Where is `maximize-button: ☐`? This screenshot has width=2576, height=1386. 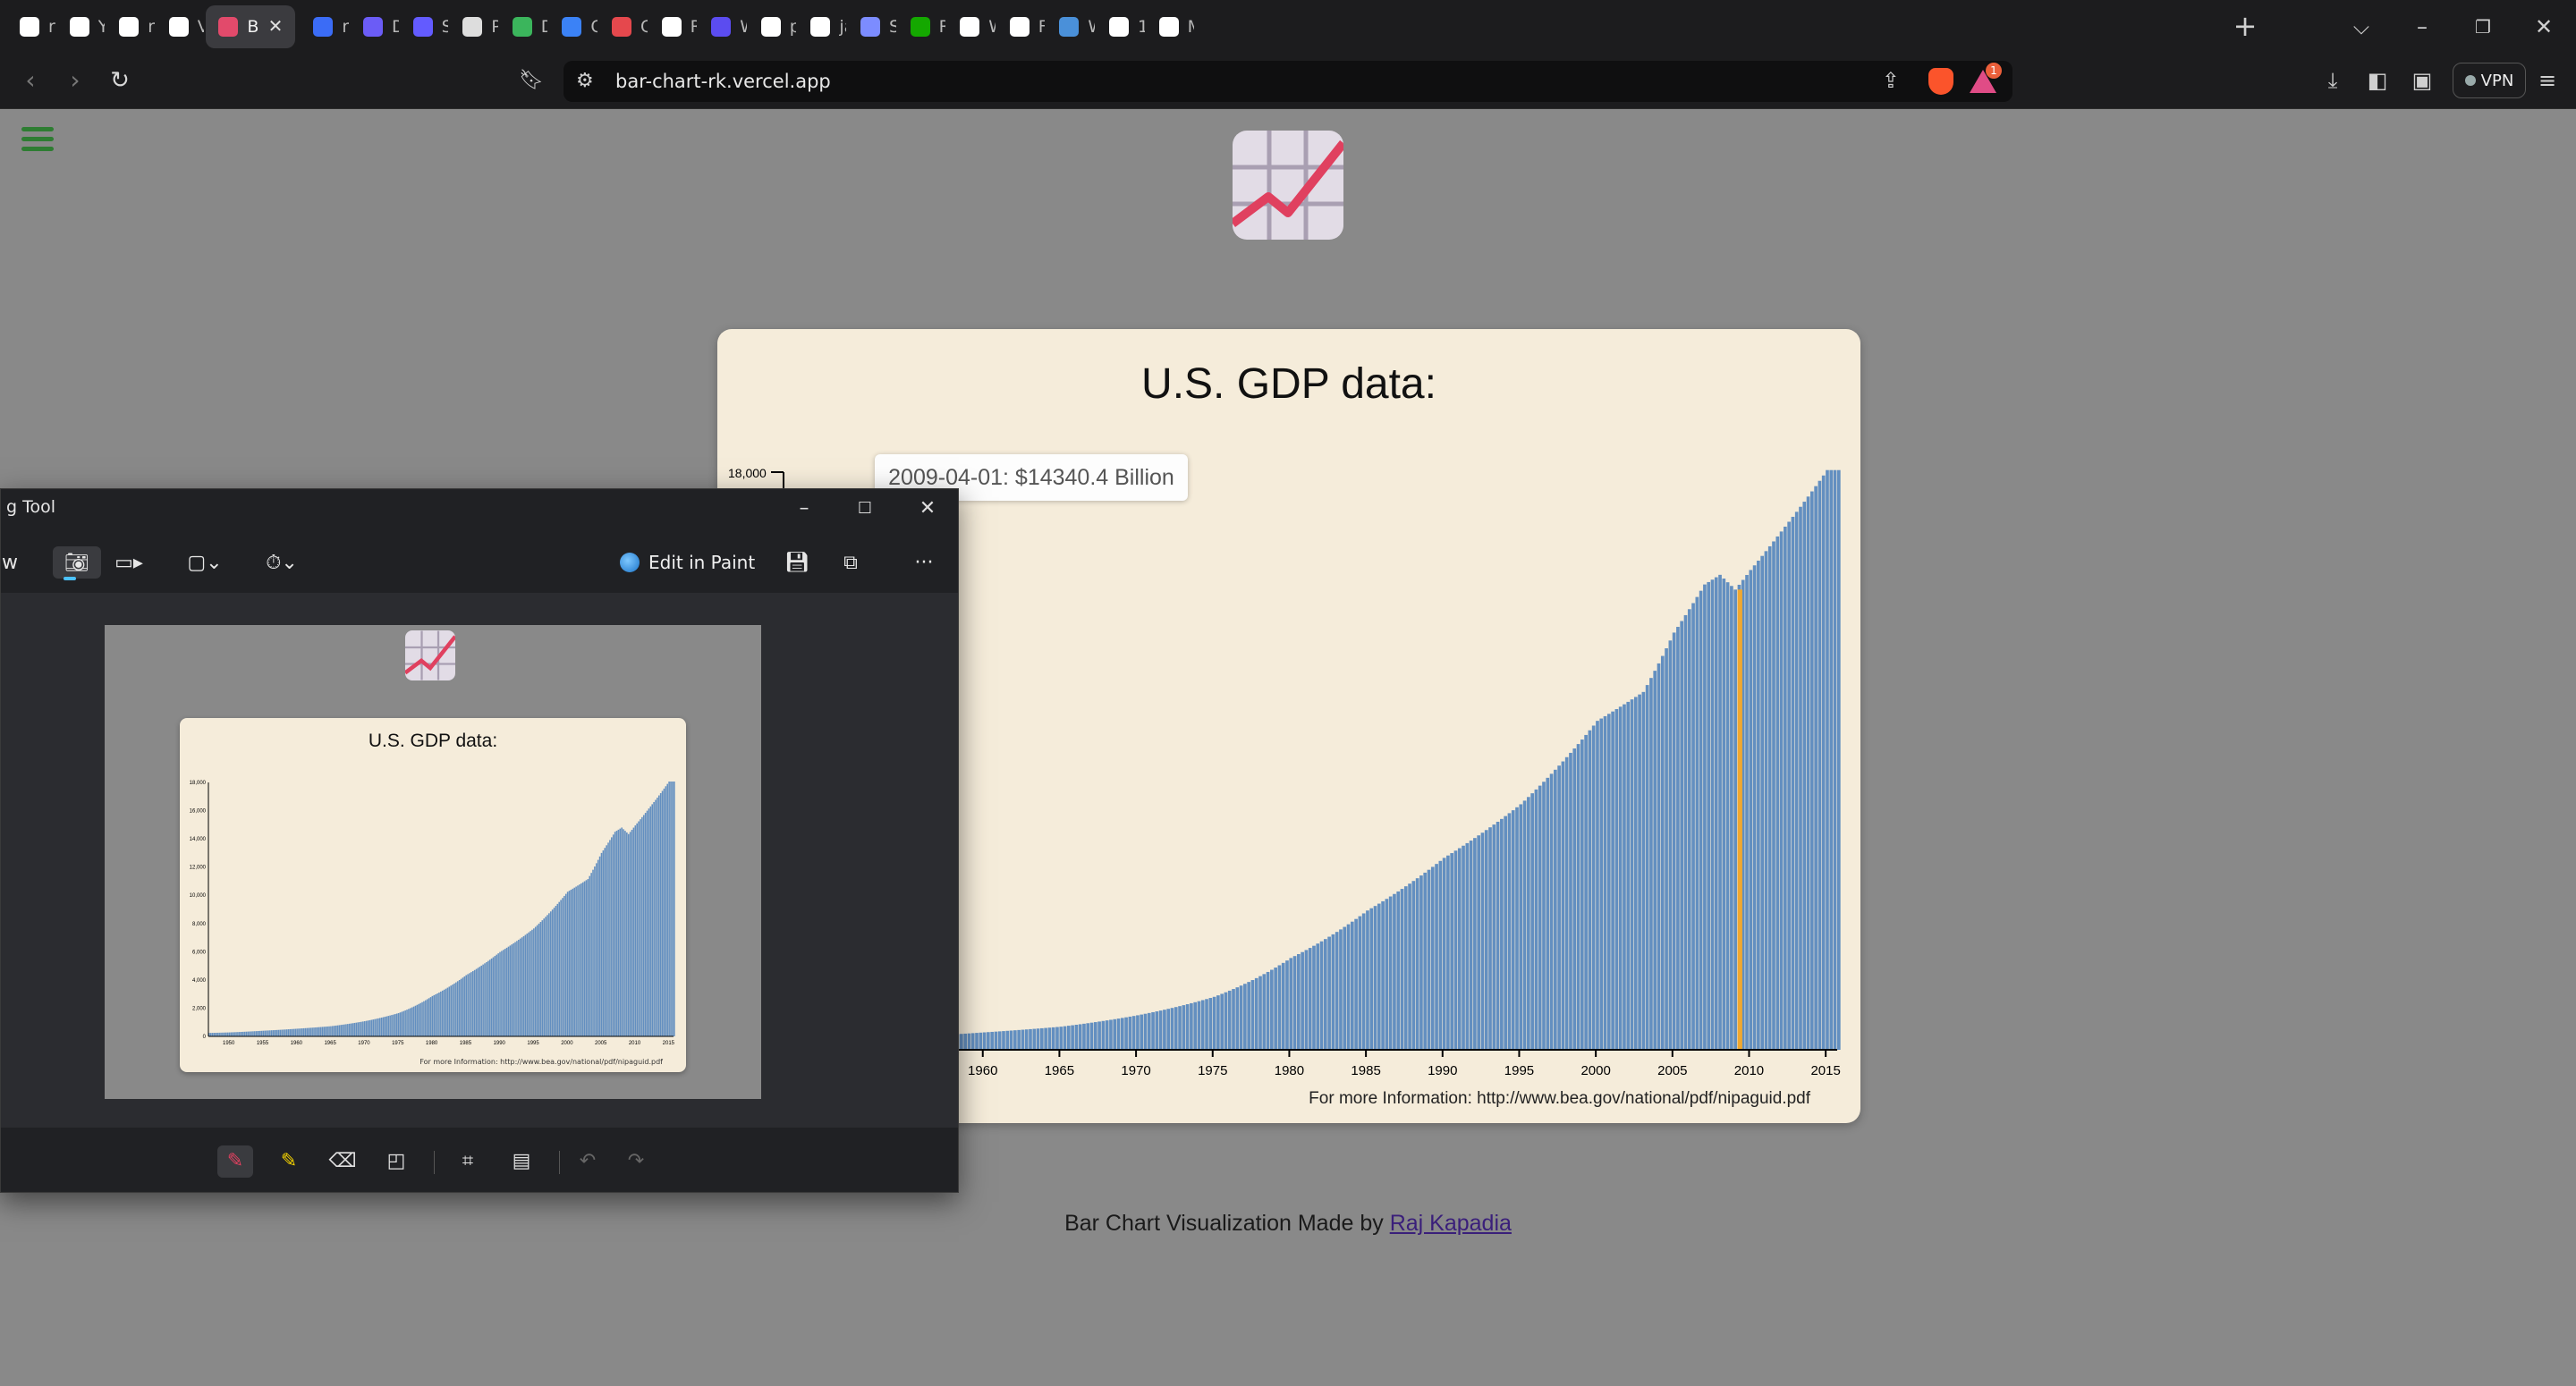 maximize-button: ☐ is located at coordinates (865, 508).